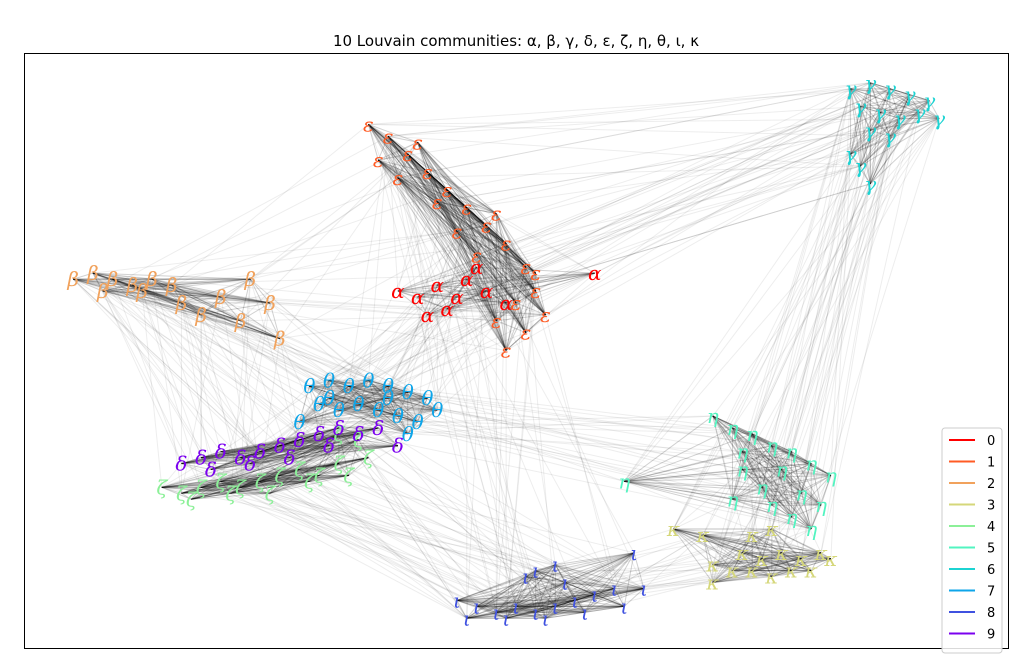 Image resolution: width=1033 pixels, height=670 pixels. Describe the element at coordinates (752, 571) in the screenshot. I see `node-point: κ` at that location.